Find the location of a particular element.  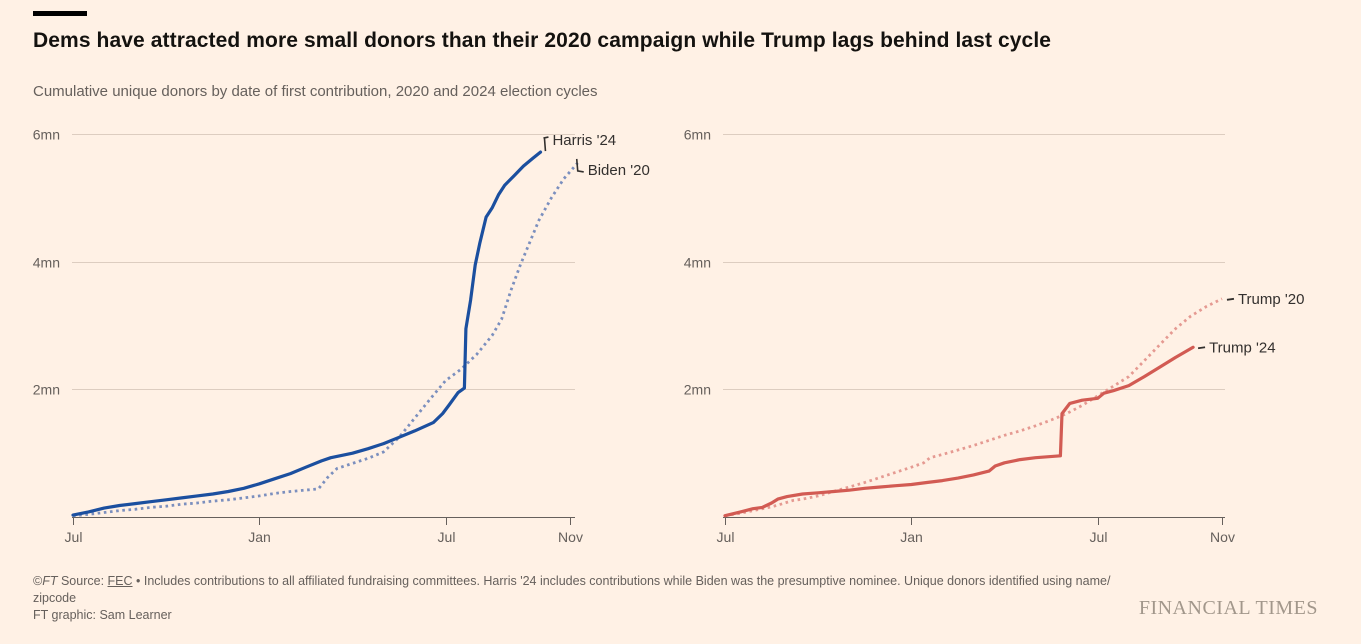

series-label-harris-24: Harris '24 is located at coordinates (584, 140).